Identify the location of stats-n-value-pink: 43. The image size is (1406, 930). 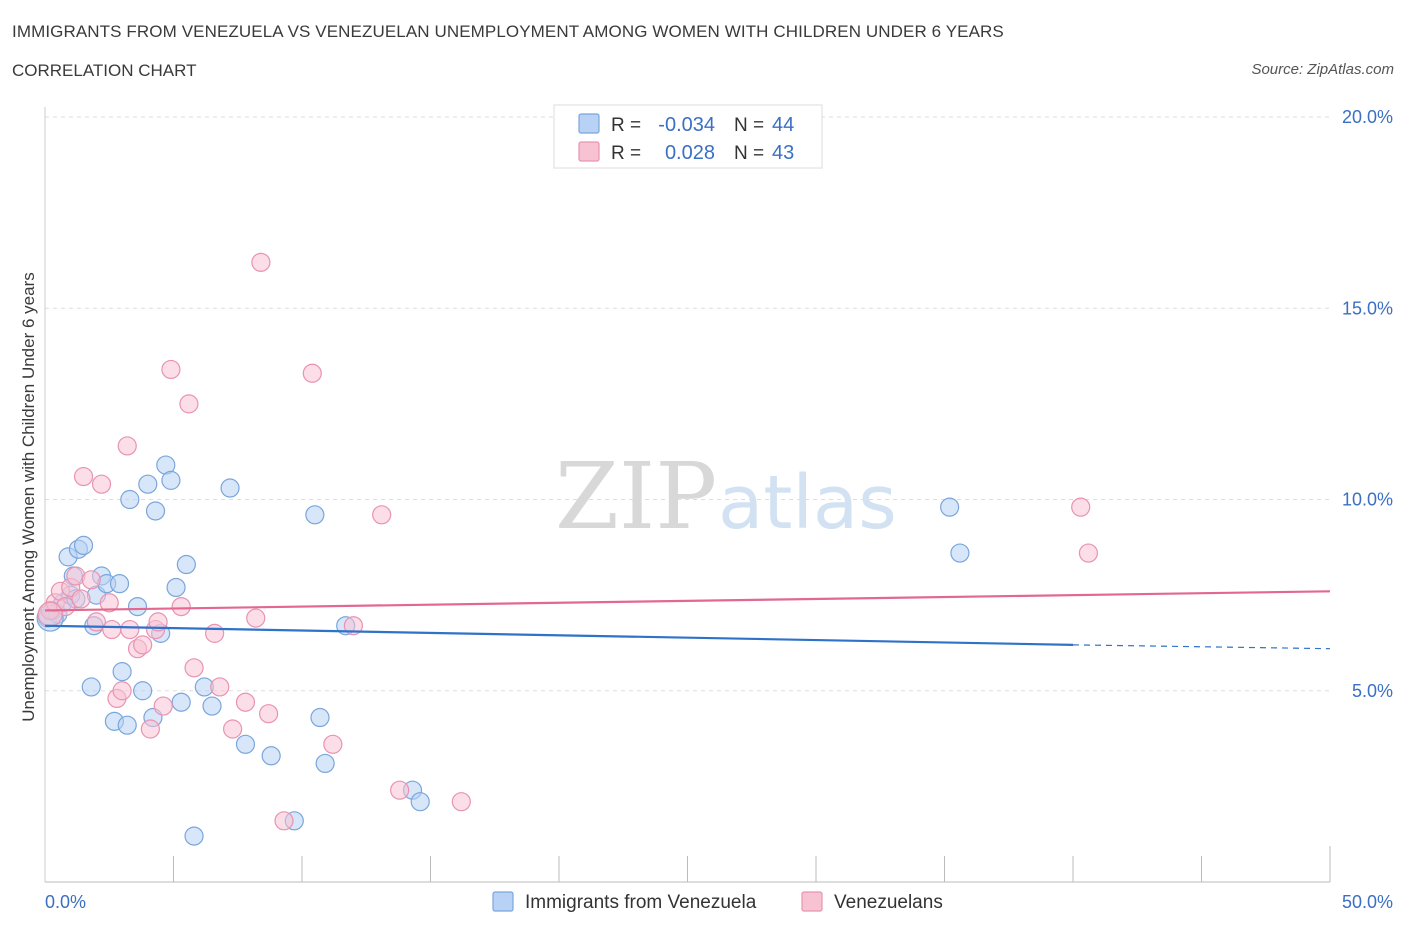
(783, 153).